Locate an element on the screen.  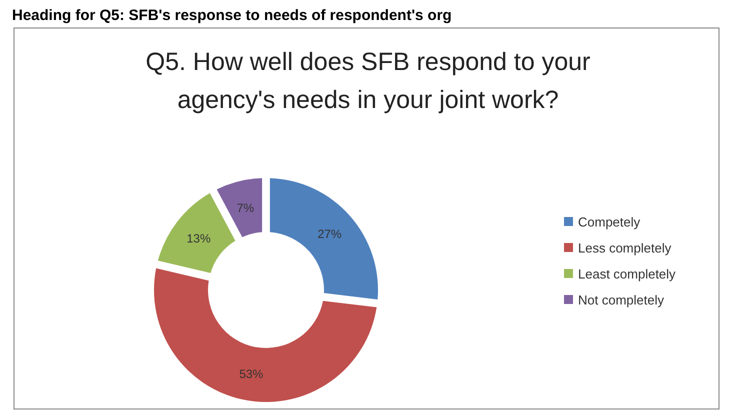
data-label: 13% is located at coordinates (198, 238).